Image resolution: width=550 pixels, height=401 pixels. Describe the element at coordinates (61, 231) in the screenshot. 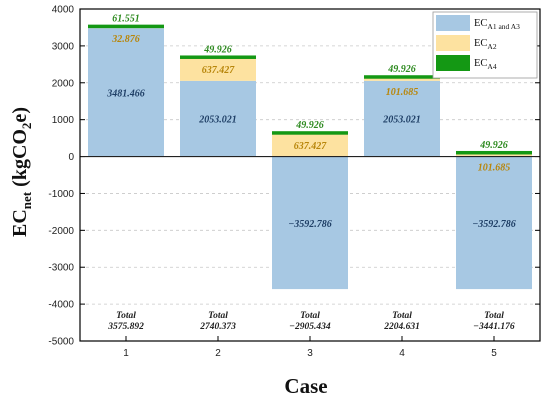

I see `y-tick-label: -2000` at that location.